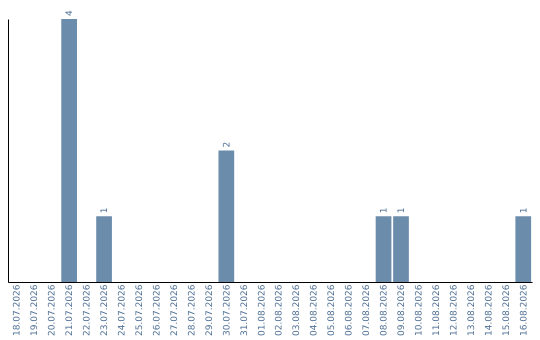 This screenshot has height=340, width=540. I want to click on x-tick-label: 30.07.2026, so click(227, 310).